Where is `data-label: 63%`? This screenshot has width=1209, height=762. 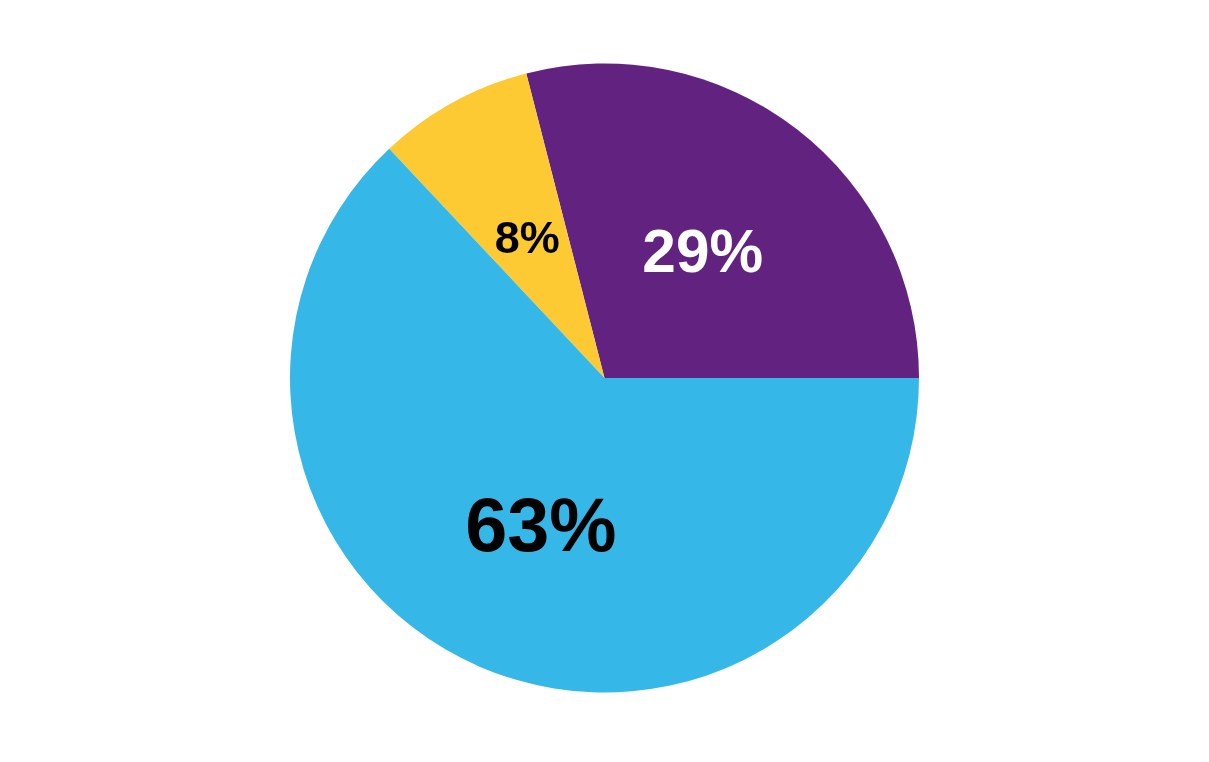
data-label: 63% is located at coordinates (541, 525).